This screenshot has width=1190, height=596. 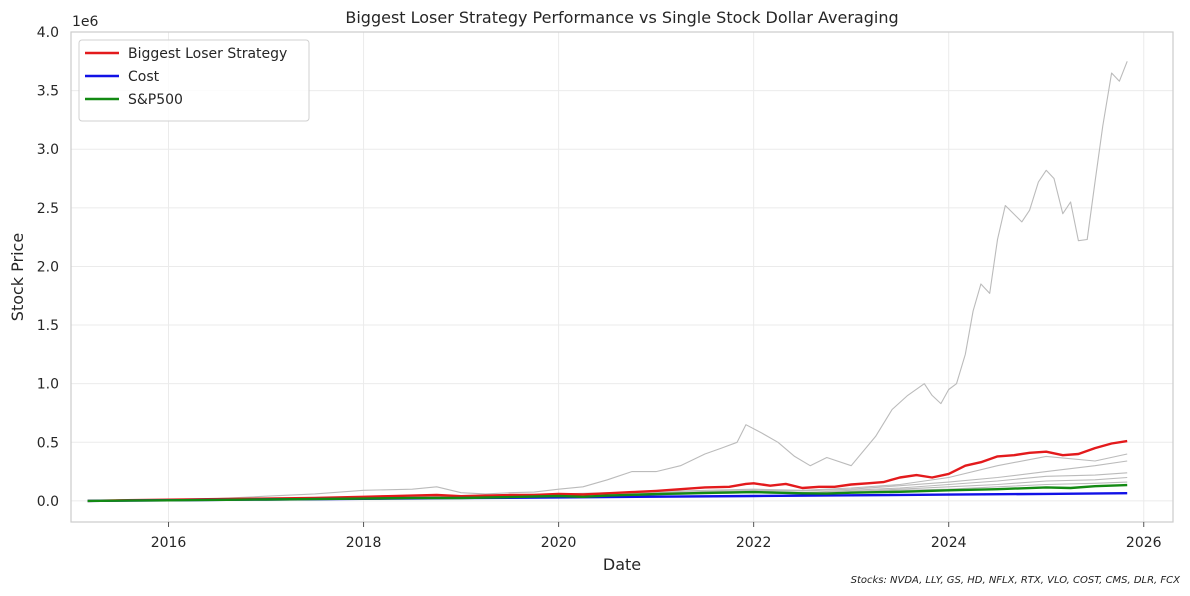 What do you see at coordinates (754, 543) in the screenshot?
I see `x-tick-label: 2022` at bounding box center [754, 543].